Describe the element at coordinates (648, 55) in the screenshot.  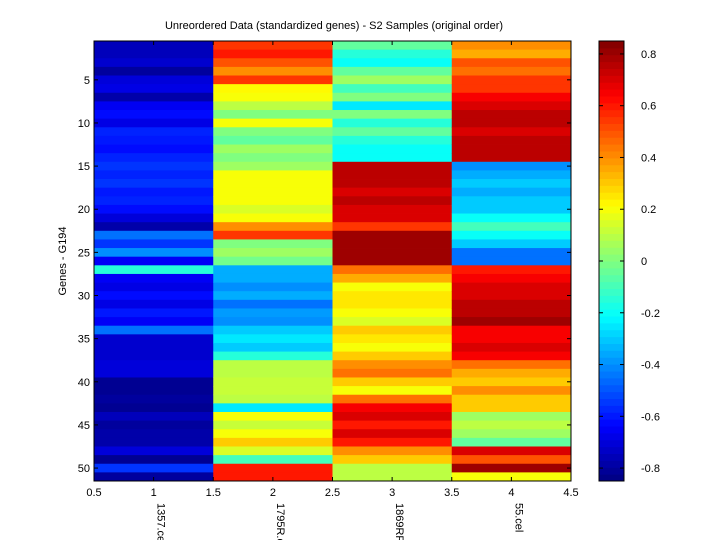
I see `colorbar-tick-label: 0.8` at that location.